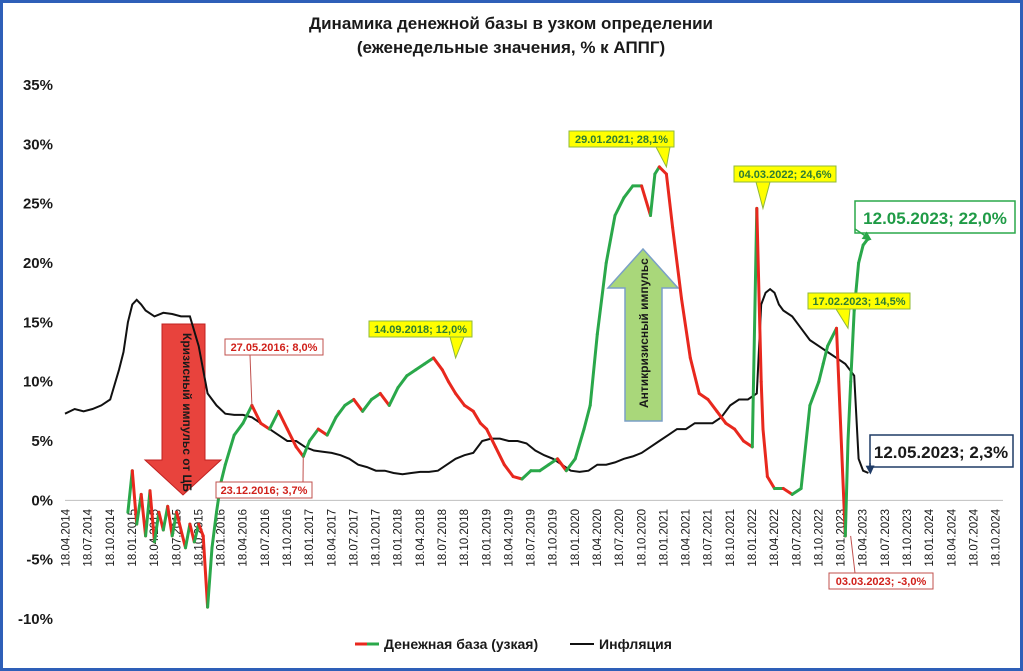 Image resolution: width=1023 pixels, height=671 pixels. I want to click on x-tick-label: 18.10.2024, so click(997, 537).